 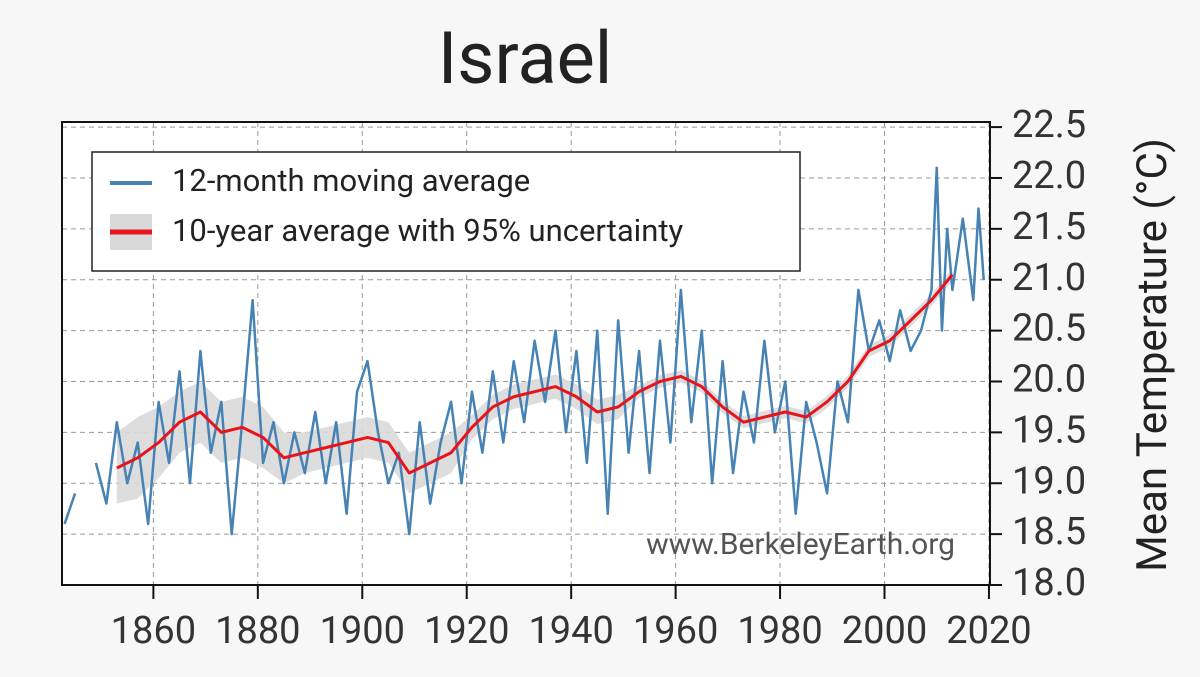 What do you see at coordinates (570, 631) in the screenshot?
I see `x-tick-label: 1940` at bounding box center [570, 631].